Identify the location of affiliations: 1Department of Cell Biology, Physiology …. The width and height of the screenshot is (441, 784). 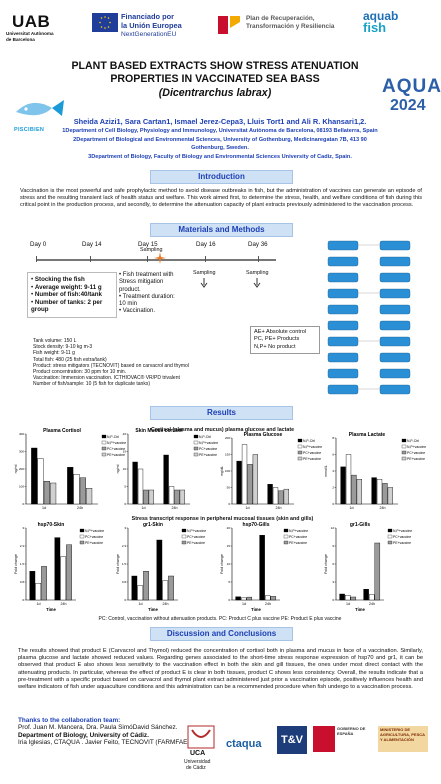
(220, 144).